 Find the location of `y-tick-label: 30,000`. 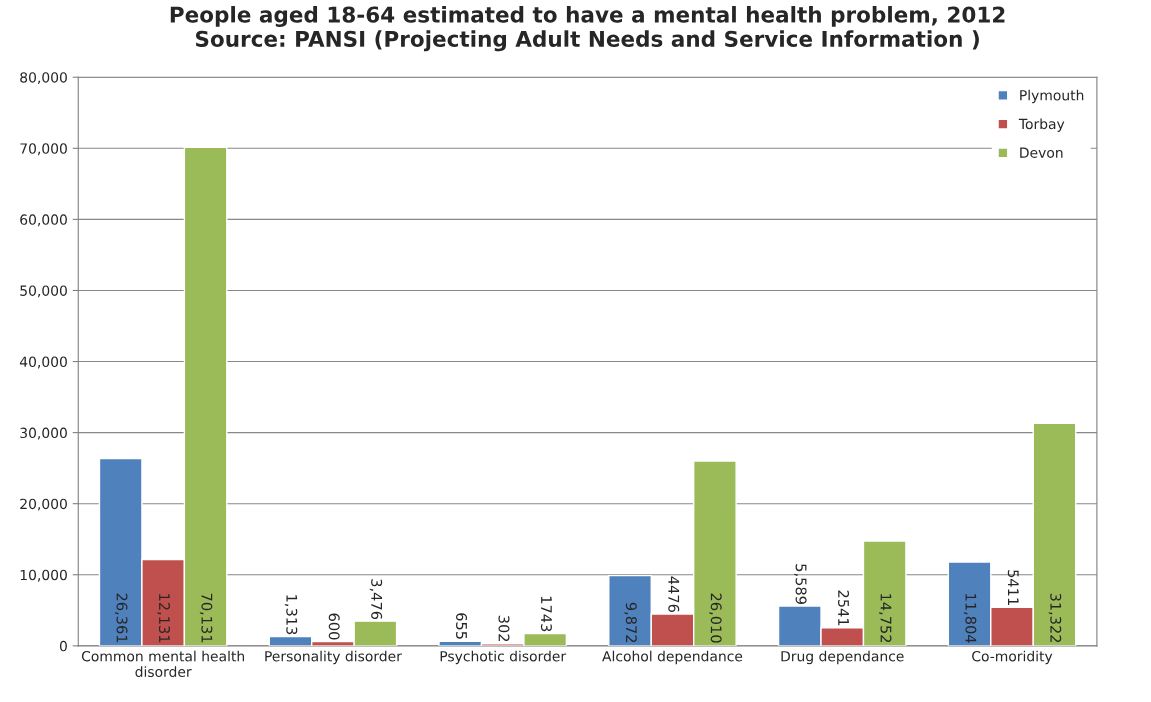

y-tick-label: 30,000 is located at coordinates (43, 433).